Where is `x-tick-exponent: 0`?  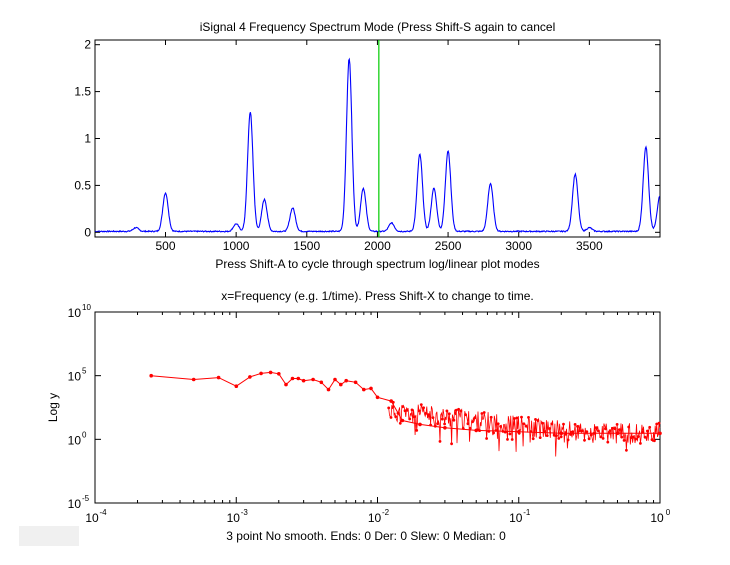
x-tick-exponent: 0 is located at coordinates (668, 512).